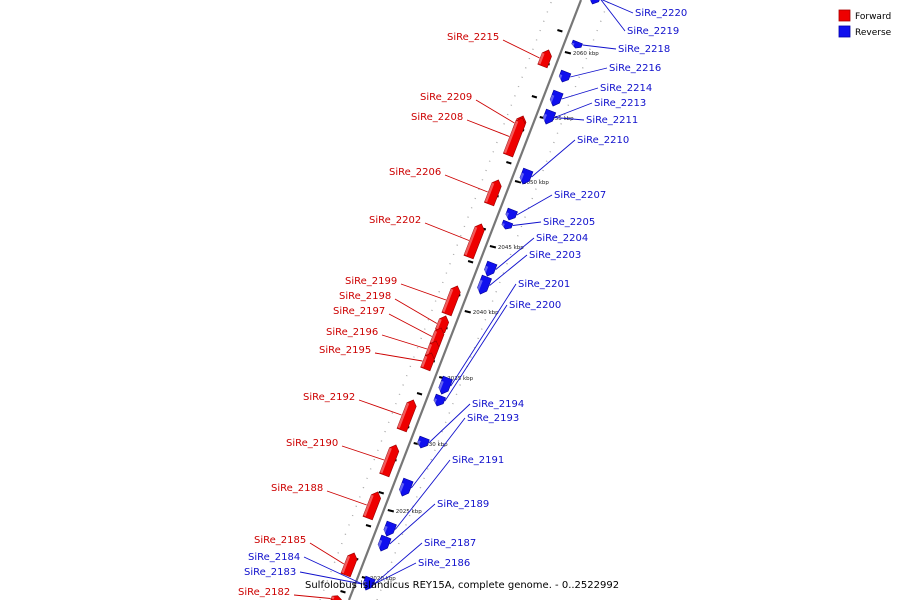 The image size is (900, 600). I want to click on scale-tick-label: 2055 kbp, so click(561, 119).